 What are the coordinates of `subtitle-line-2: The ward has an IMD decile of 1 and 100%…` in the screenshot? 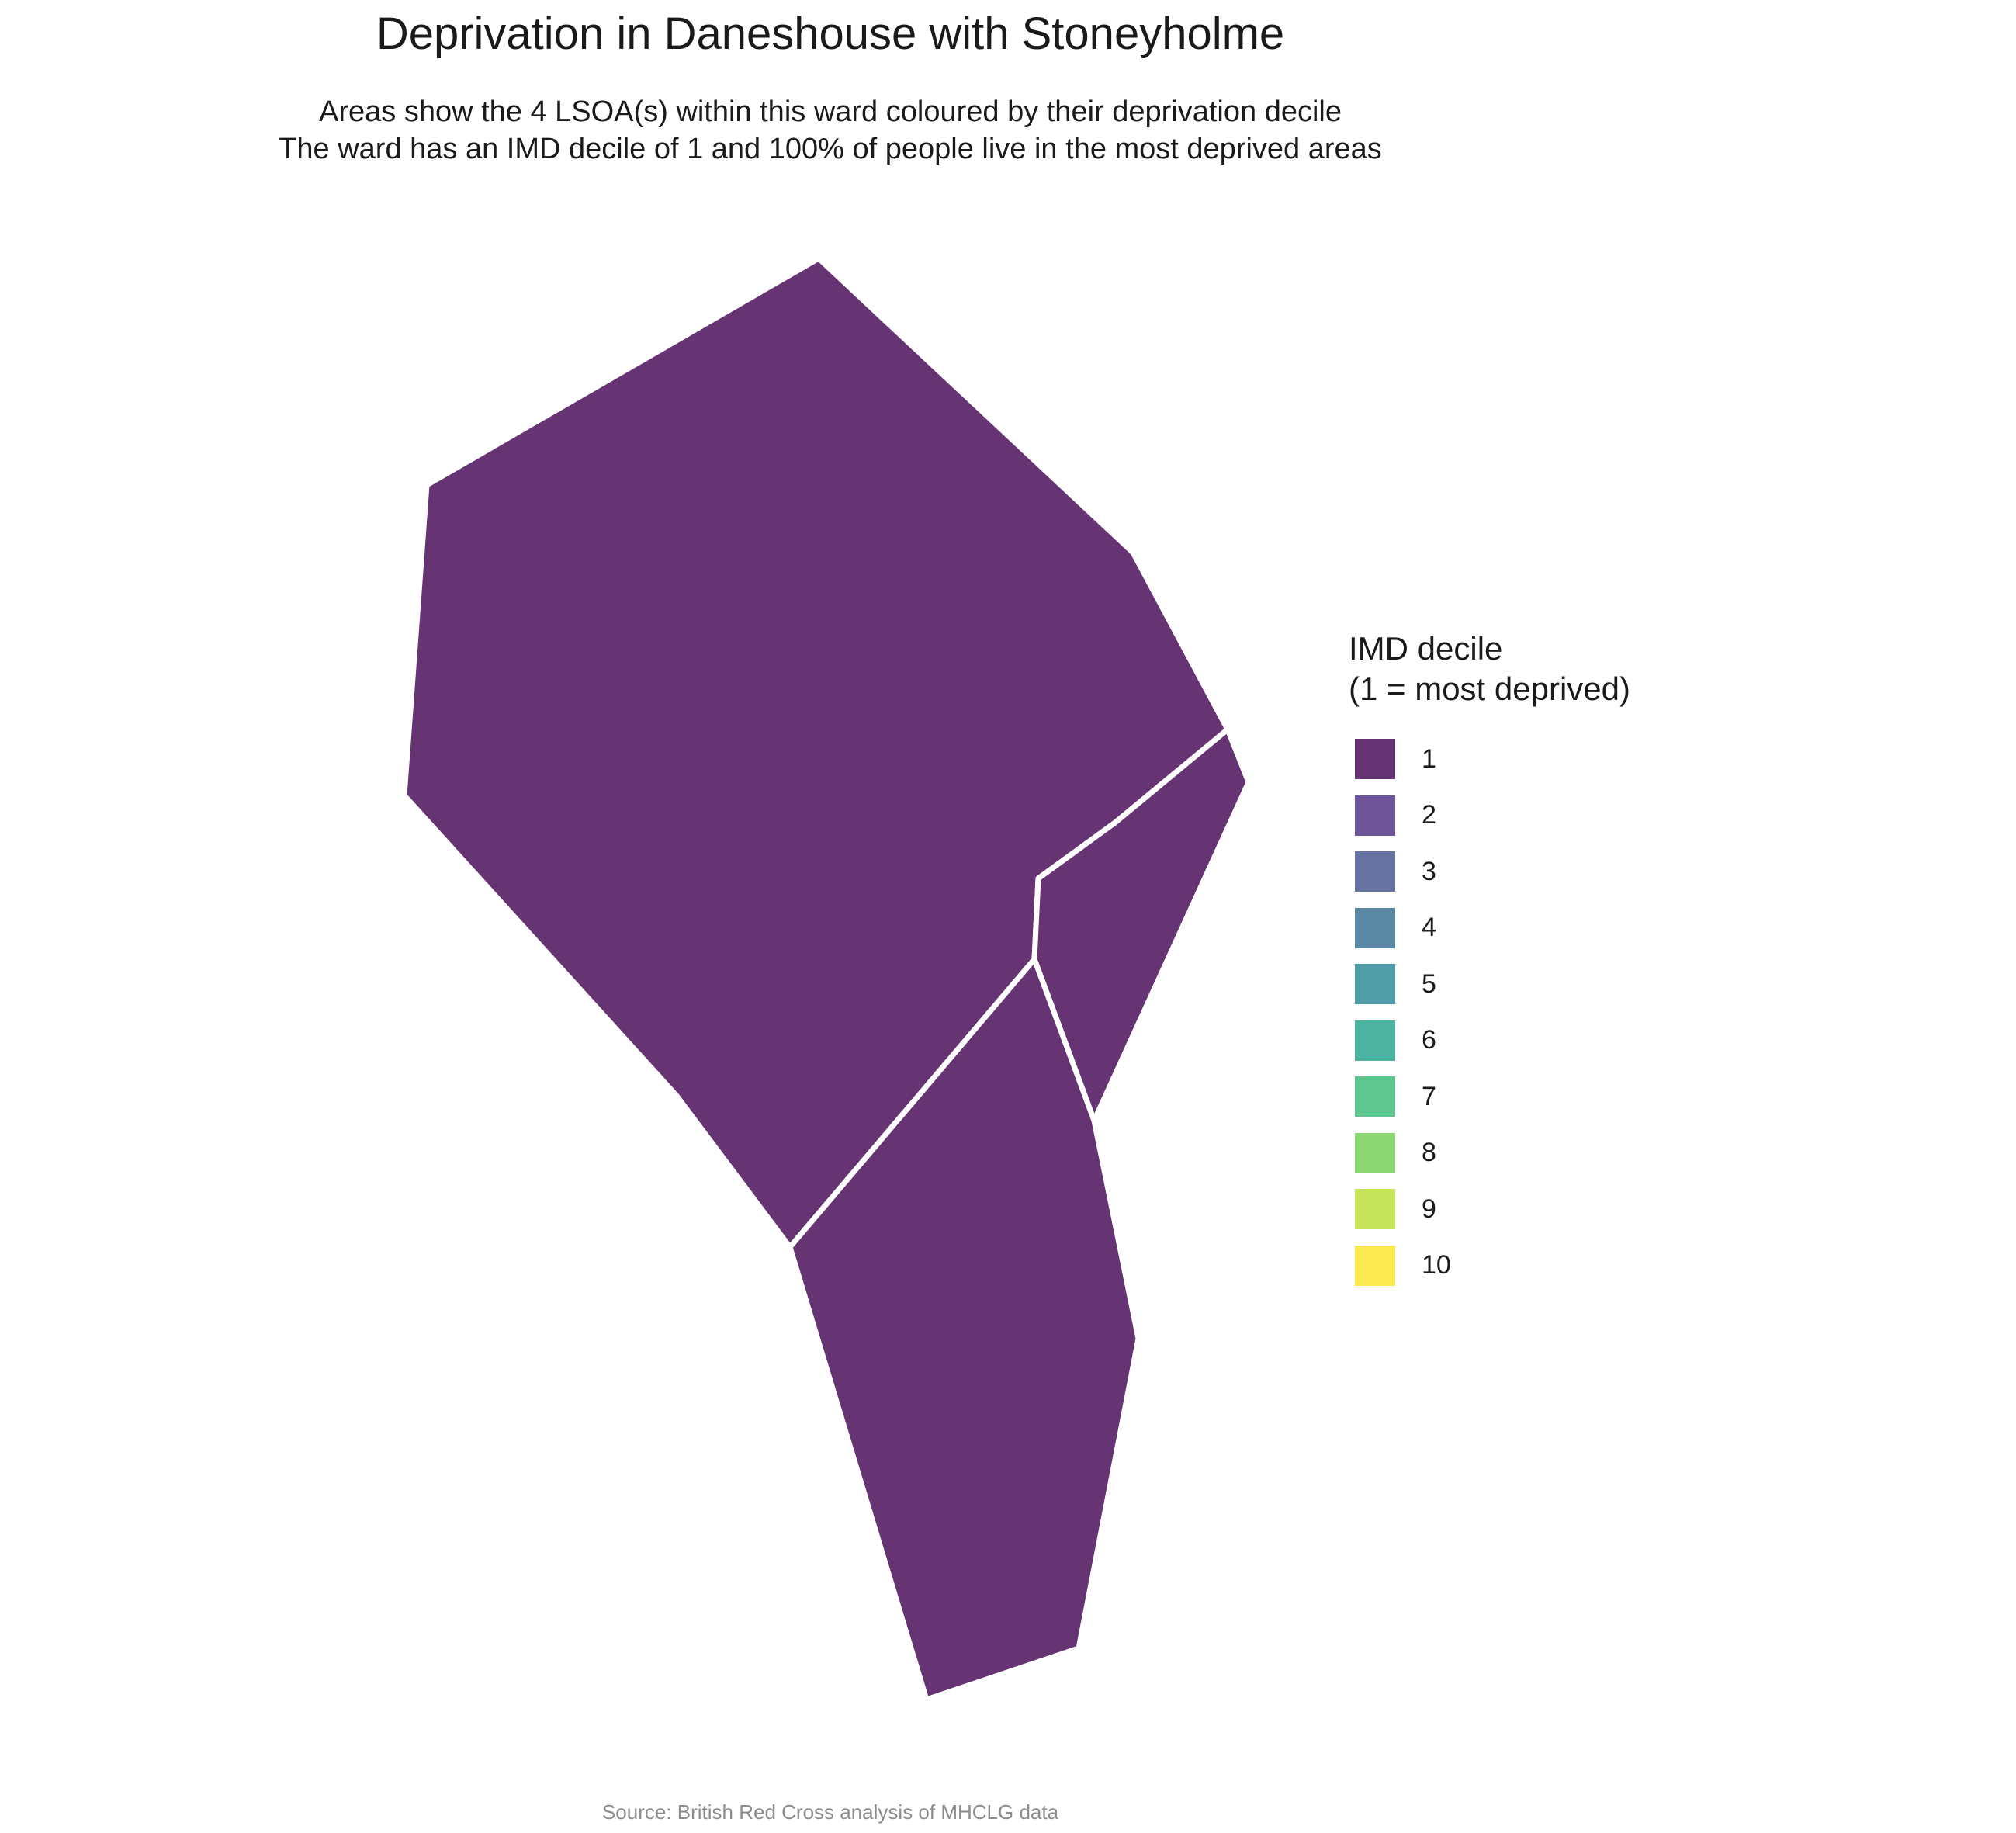 It's located at (831, 149).